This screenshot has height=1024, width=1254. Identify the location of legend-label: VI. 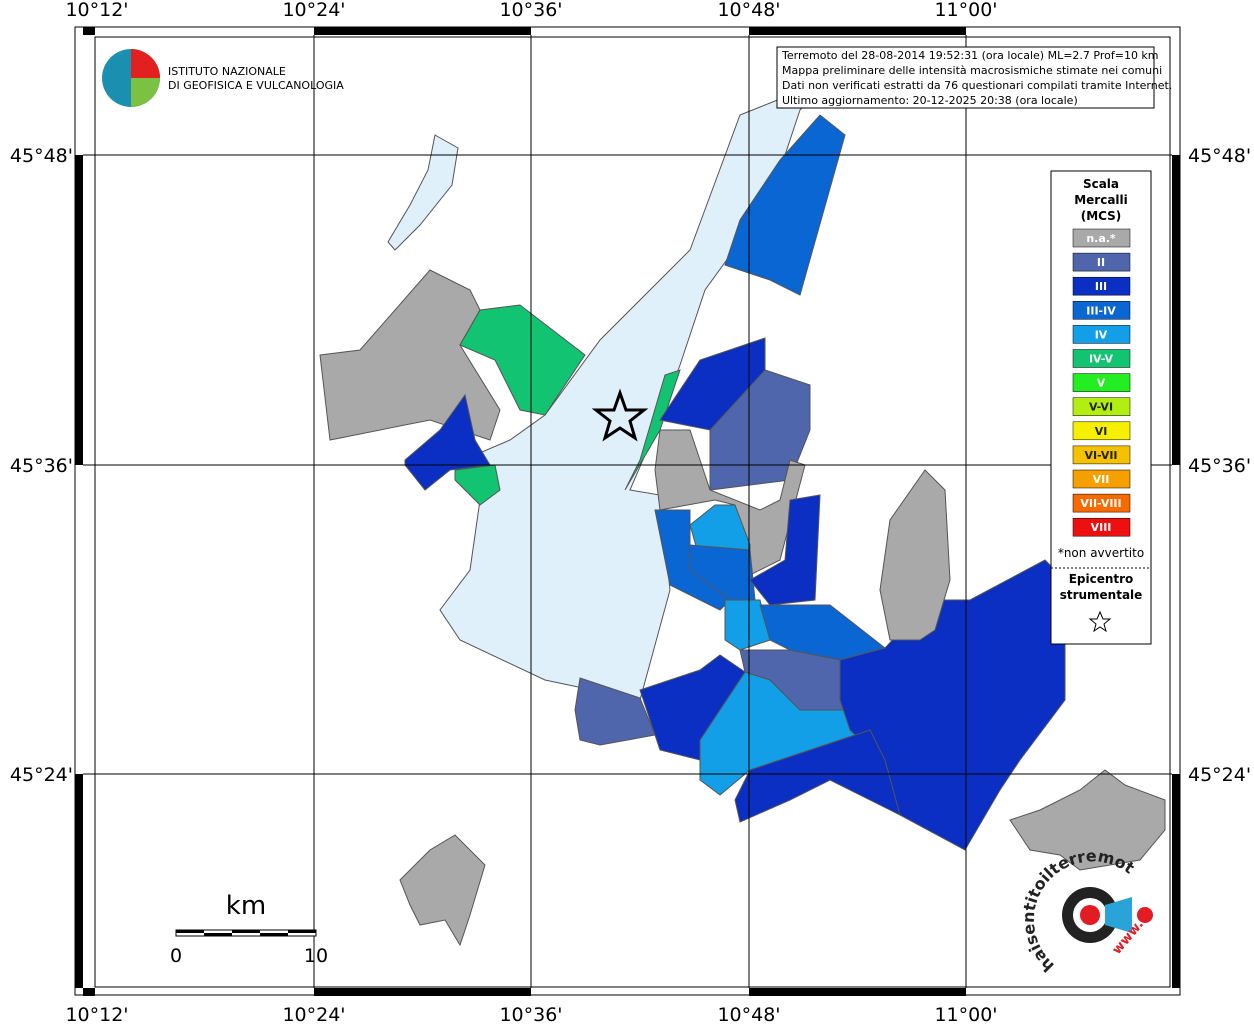
(1101, 431).